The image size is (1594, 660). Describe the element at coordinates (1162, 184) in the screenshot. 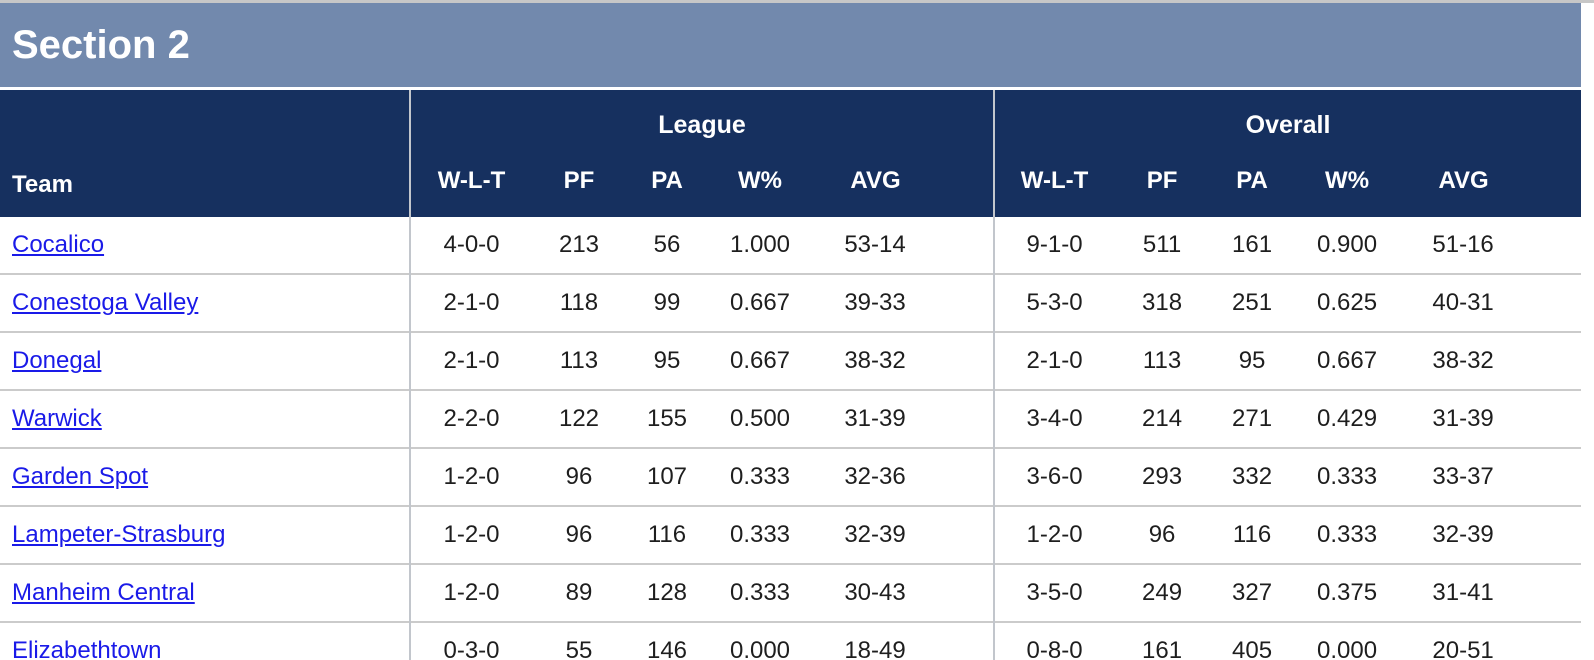

I see `overall-pf-header: PF` at that location.